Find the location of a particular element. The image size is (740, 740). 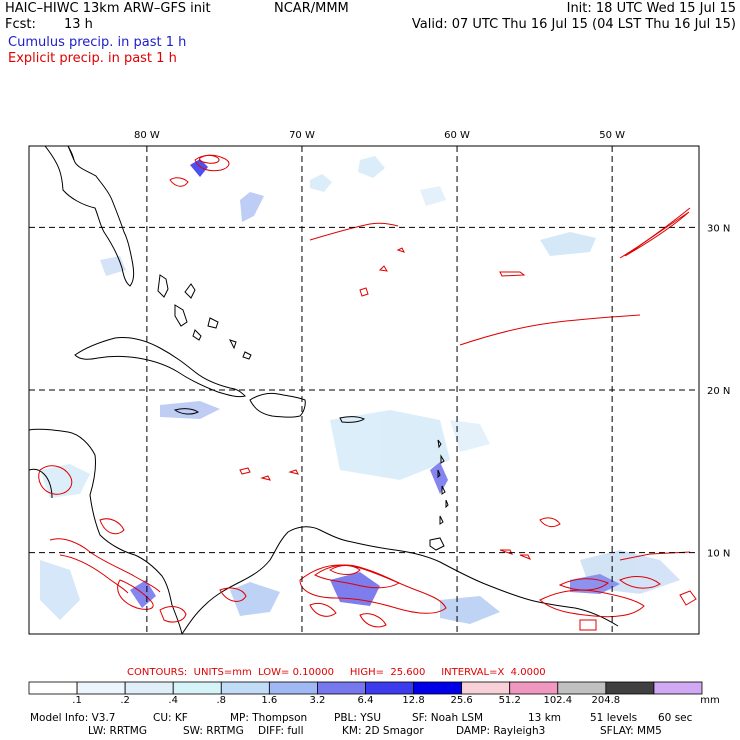

yucatan-coast is located at coordinates (41, 483).